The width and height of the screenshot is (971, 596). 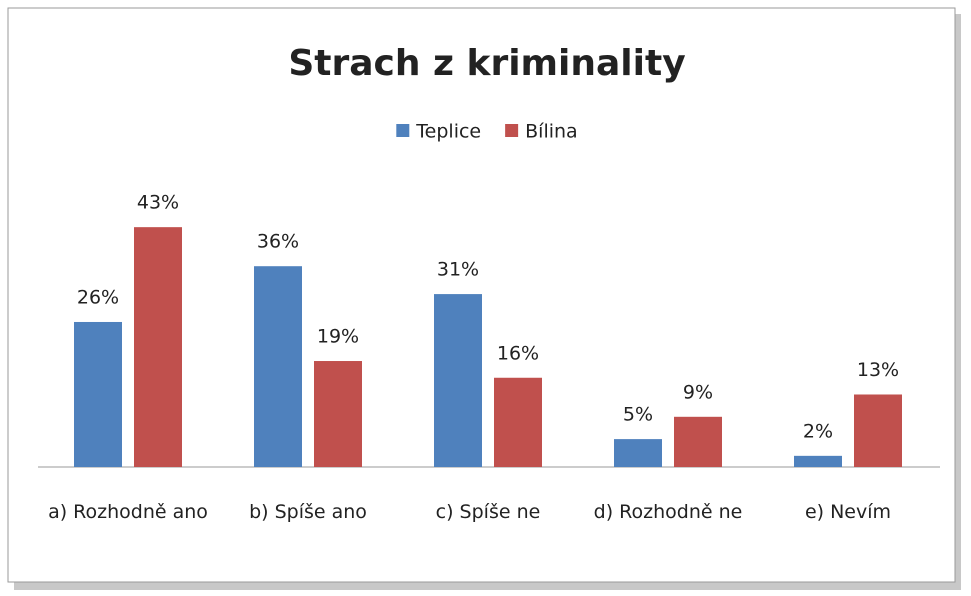 I want to click on data-label: 16%, so click(x=518, y=353).